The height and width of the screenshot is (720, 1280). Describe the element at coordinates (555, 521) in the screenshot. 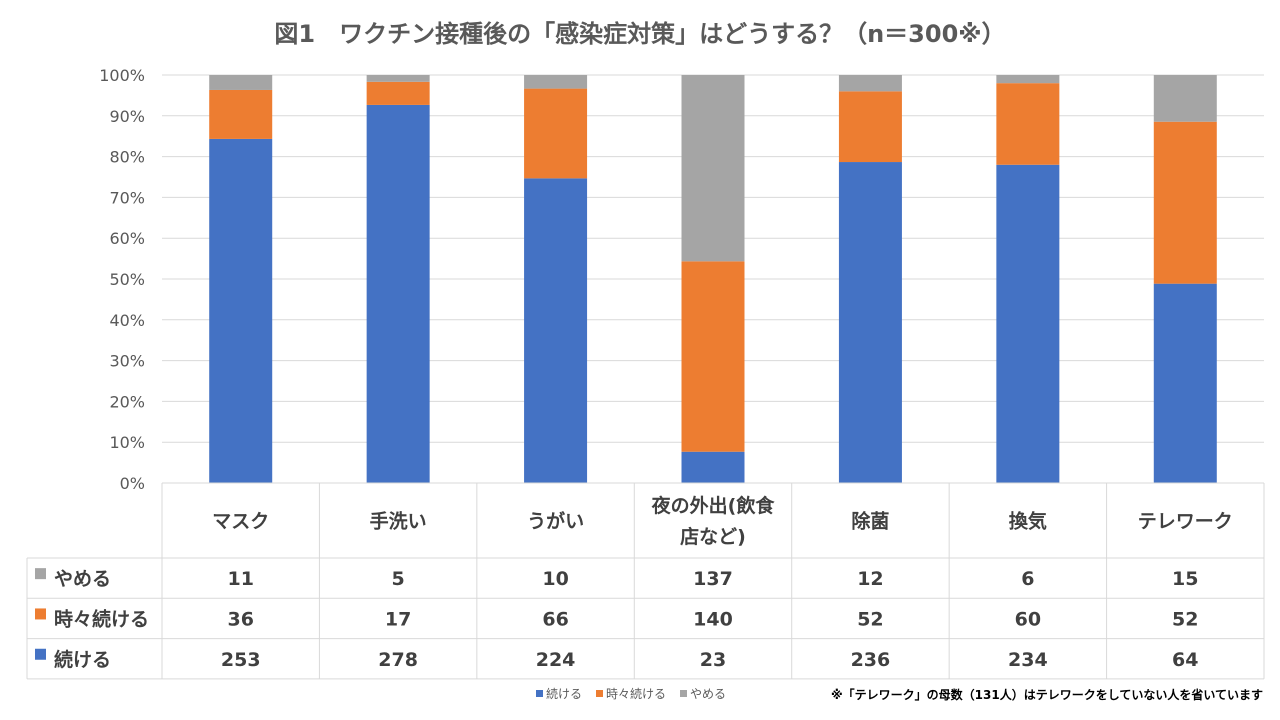

I see `category-label: うがい` at that location.